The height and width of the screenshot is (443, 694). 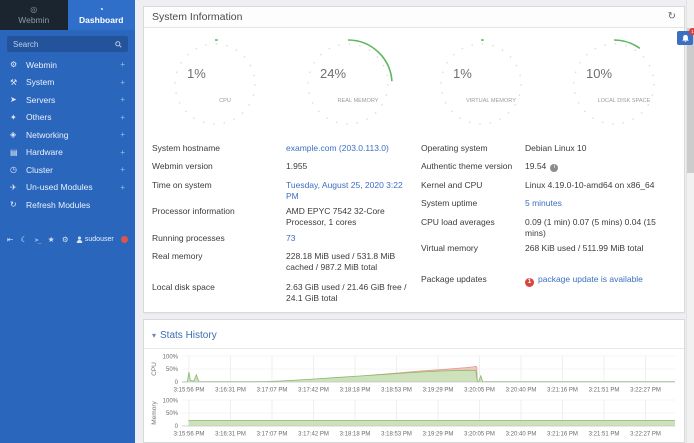 What do you see at coordinates (118, 44) in the screenshot?
I see `search-icon` at bounding box center [118, 44].